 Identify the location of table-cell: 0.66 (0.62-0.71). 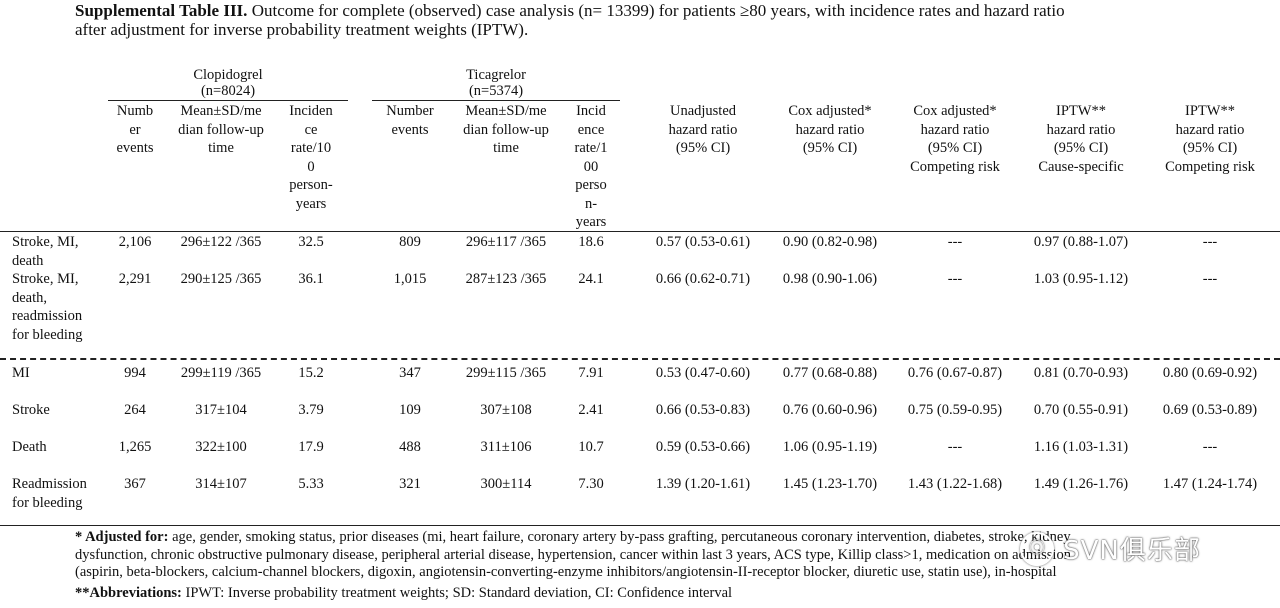
(703, 279).